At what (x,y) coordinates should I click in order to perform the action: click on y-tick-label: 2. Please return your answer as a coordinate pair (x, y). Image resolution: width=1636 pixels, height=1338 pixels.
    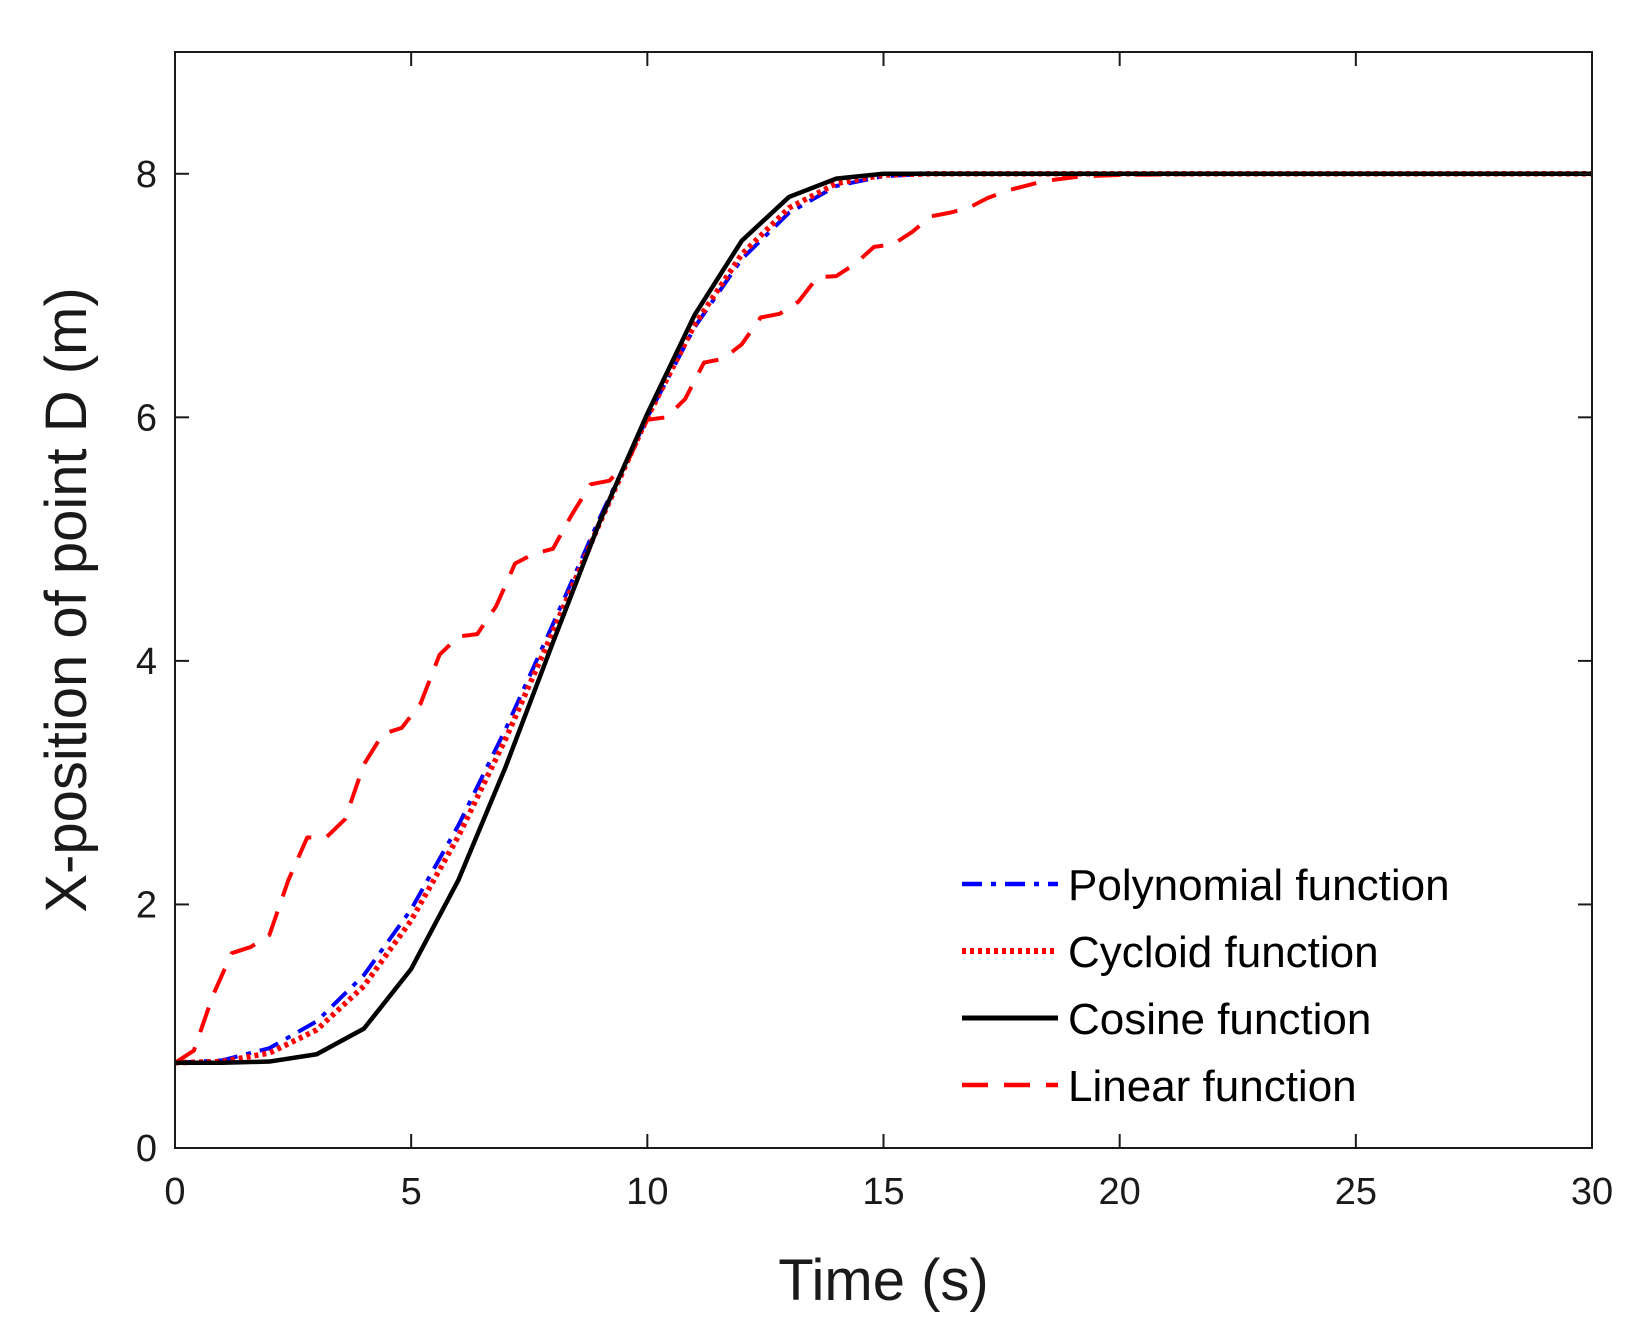
    Looking at the image, I should click on (146, 905).